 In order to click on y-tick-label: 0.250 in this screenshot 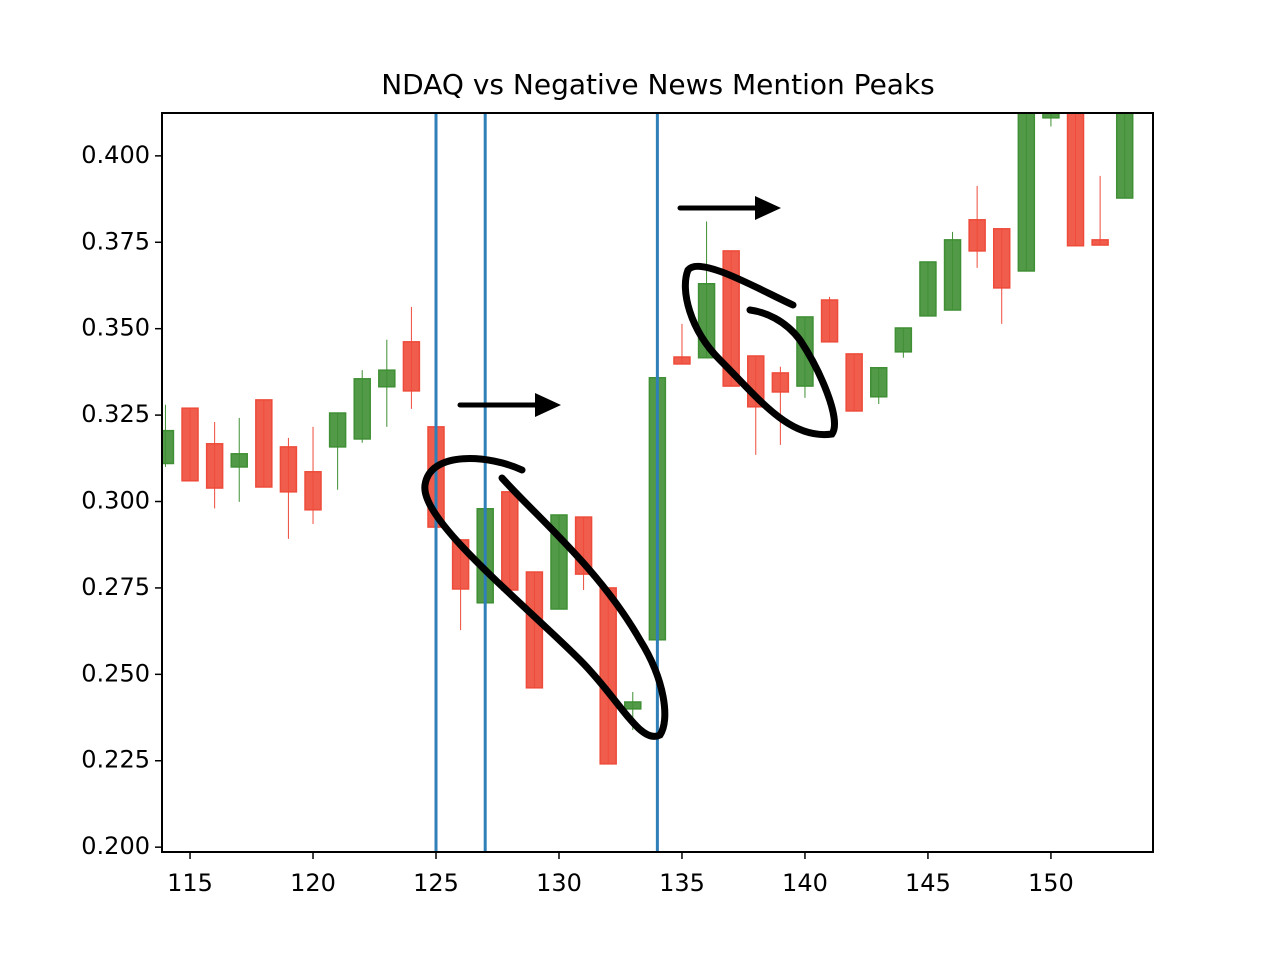, I will do `click(115, 673)`.